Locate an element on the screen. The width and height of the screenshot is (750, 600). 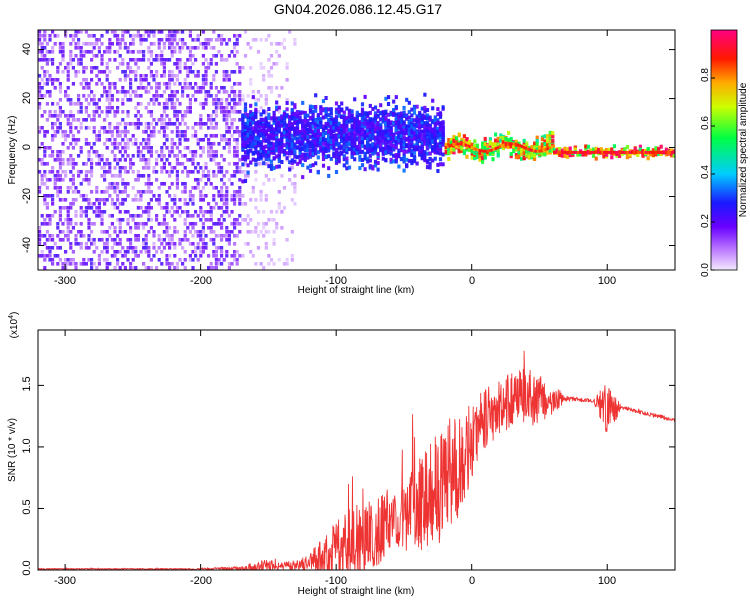
snr-multiplier-open: (x10 is located at coordinates (14, 328).